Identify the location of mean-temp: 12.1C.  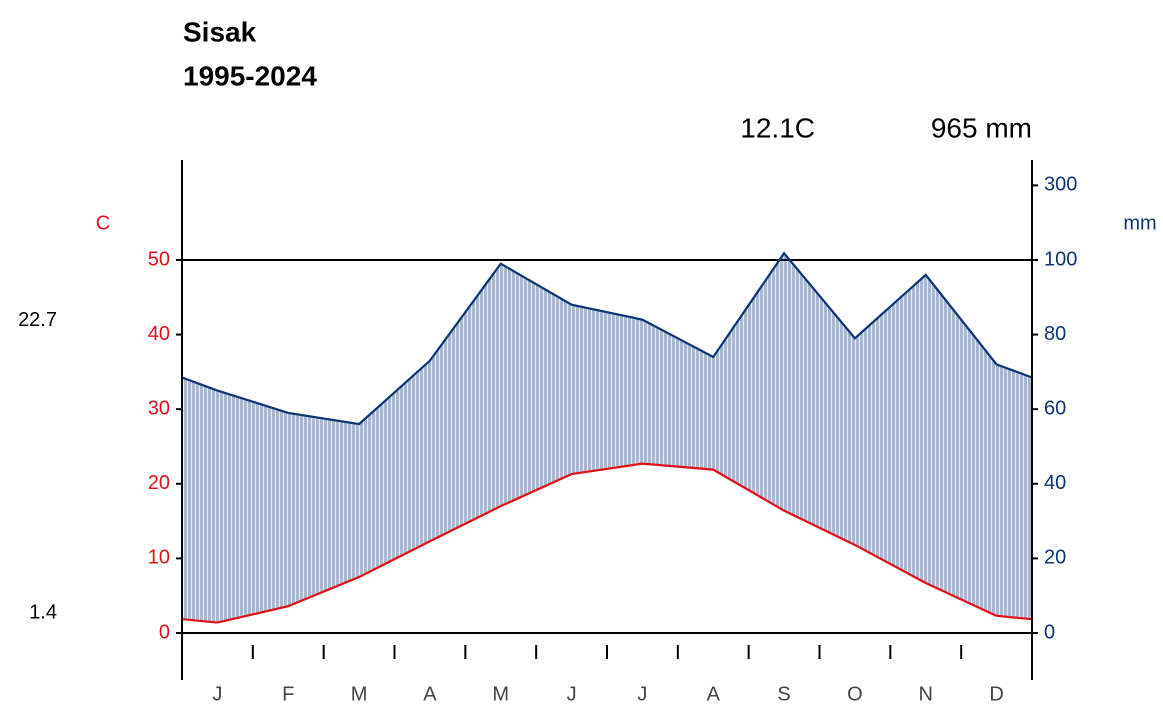
(777, 127).